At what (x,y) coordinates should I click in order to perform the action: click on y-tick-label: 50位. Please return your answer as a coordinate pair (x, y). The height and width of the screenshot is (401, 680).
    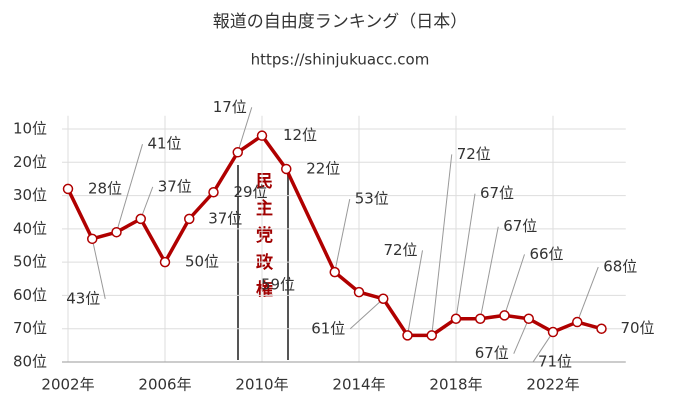
    Looking at the image, I should click on (30, 262).